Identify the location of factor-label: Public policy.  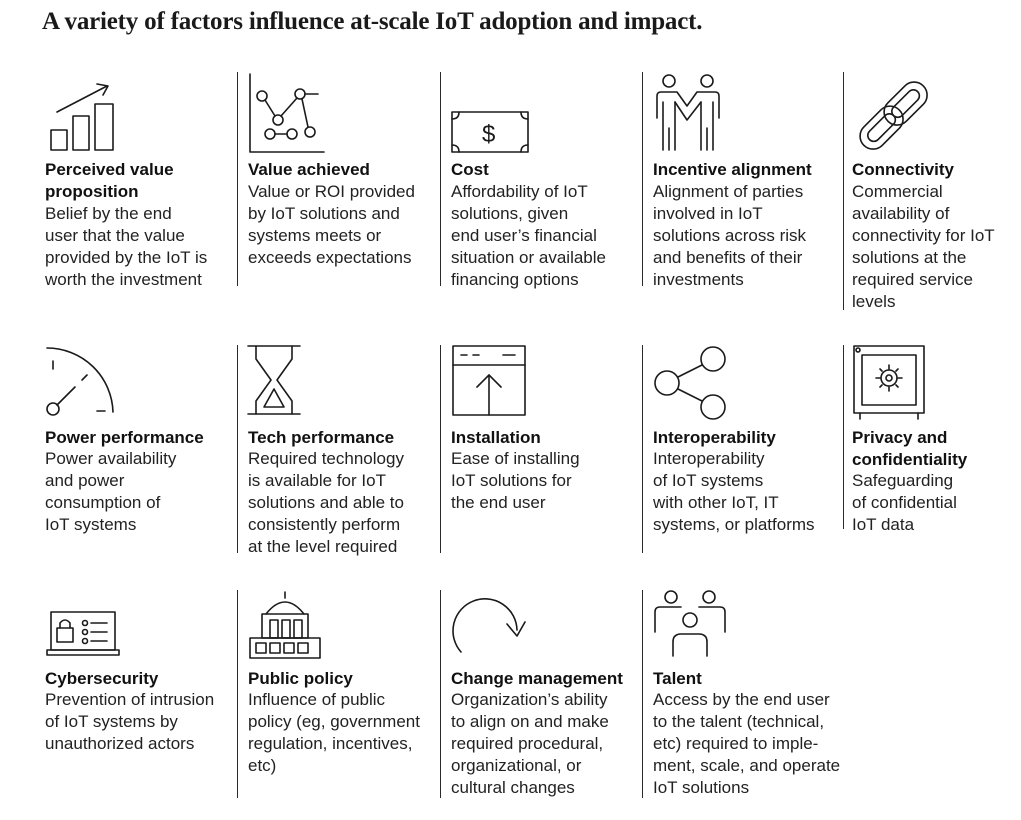
(300, 678).